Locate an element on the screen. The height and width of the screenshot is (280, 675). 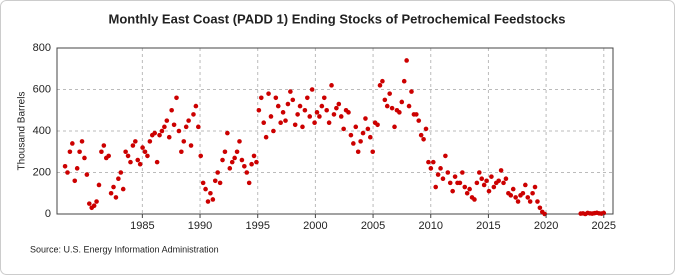
x-tick-label: 2005 is located at coordinates (373, 226).